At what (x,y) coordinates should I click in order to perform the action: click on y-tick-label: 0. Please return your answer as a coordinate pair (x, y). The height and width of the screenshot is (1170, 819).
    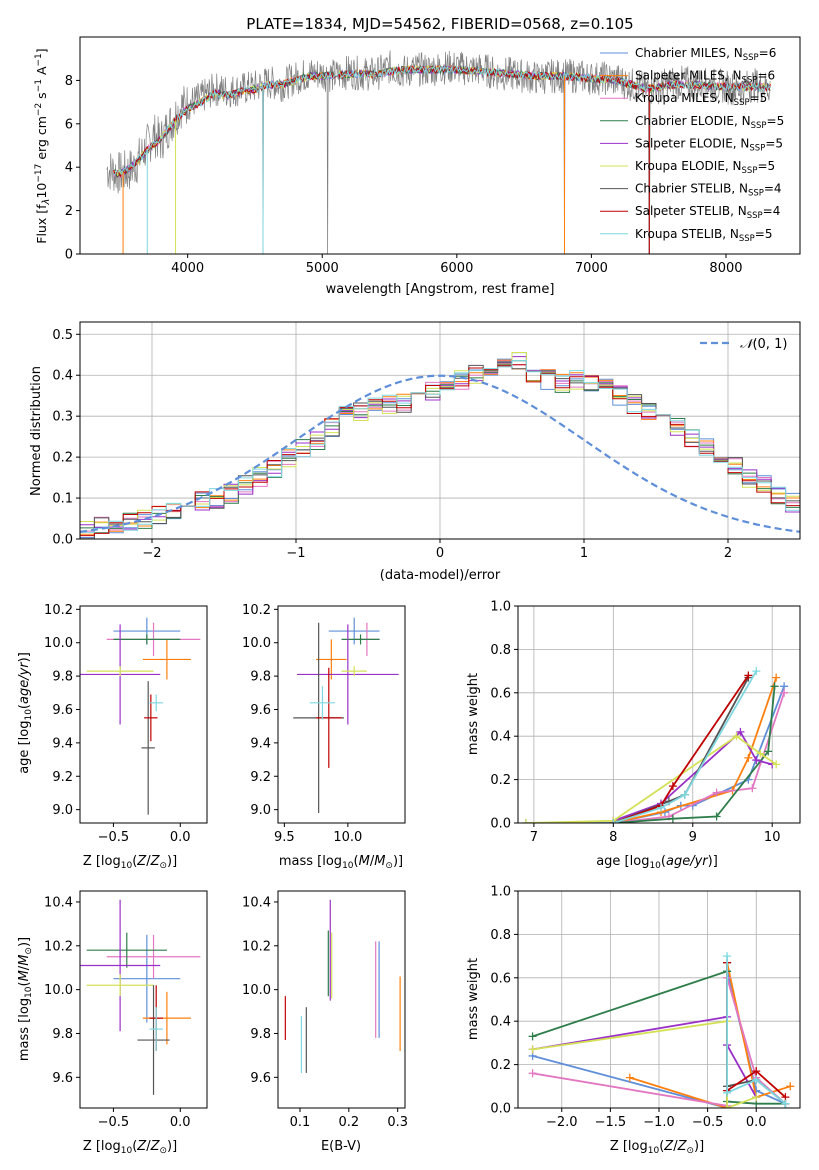
    Looking at the image, I should click on (69, 255).